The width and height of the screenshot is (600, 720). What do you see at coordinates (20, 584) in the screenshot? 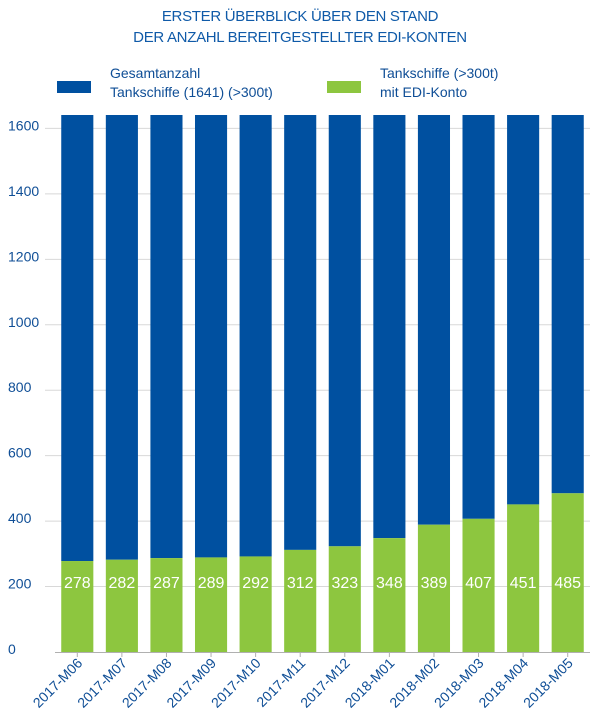
I see `y-tick-label: 200` at bounding box center [20, 584].